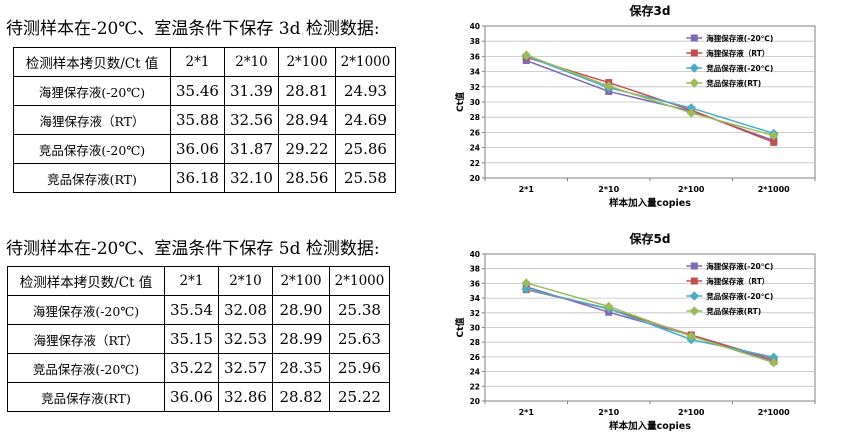 This screenshot has width=841, height=445. What do you see at coordinates (475, 102) in the screenshot?
I see `y-tick-label: 30` at bounding box center [475, 102].